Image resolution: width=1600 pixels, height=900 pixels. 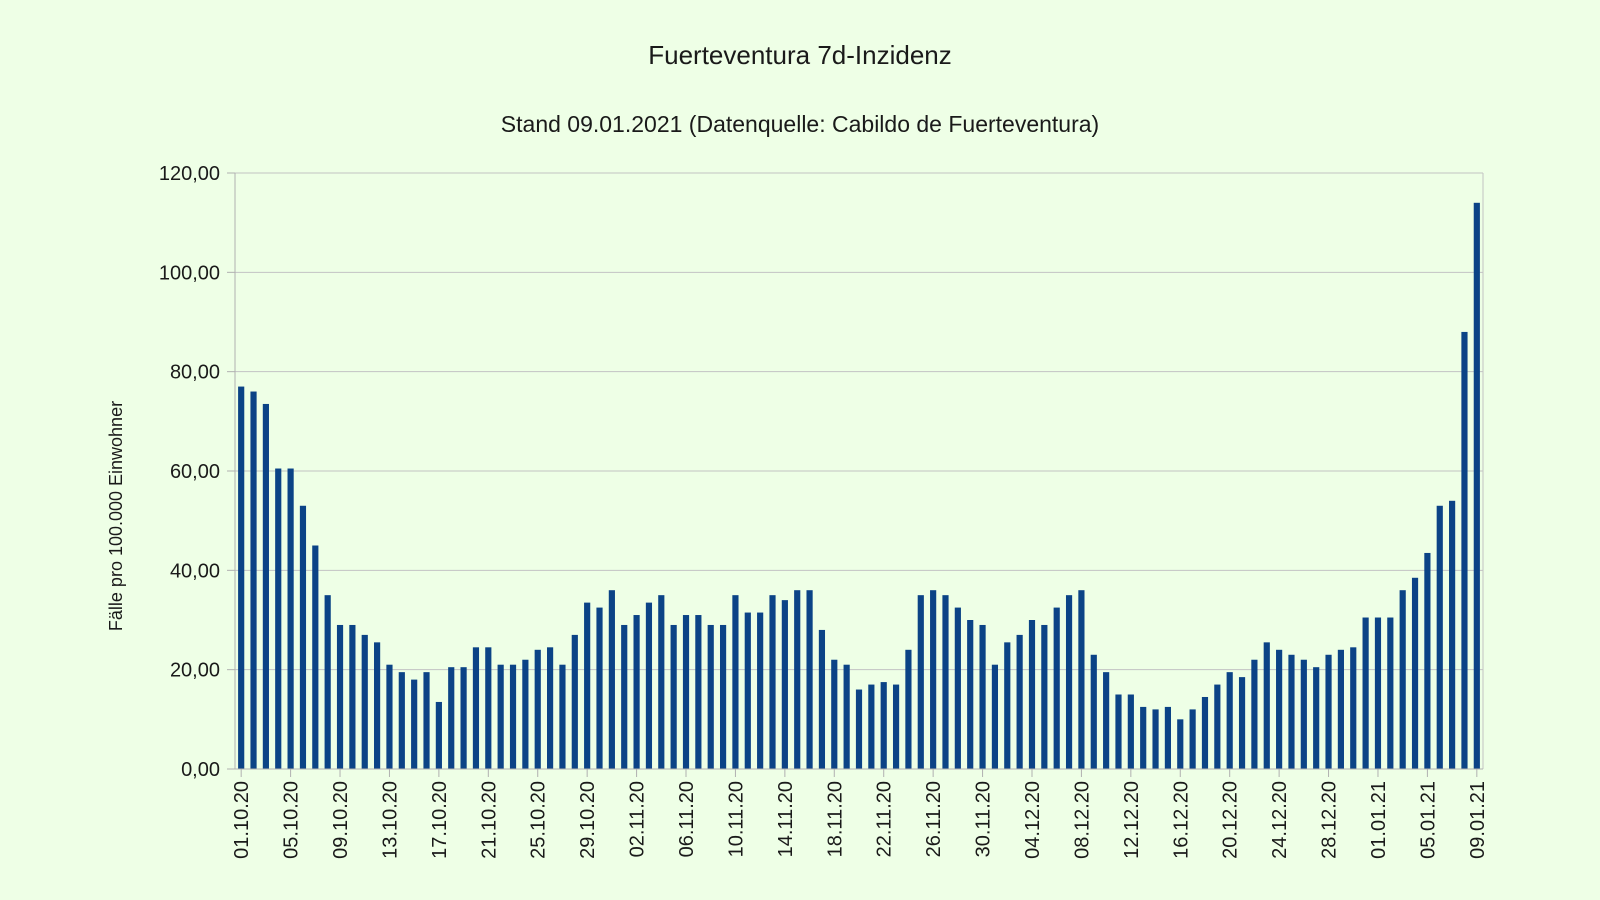 What do you see at coordinates (687, 819) in the screenshot?
I see `x-tick-label: 06.11.20` at bounding box center [687, 819].